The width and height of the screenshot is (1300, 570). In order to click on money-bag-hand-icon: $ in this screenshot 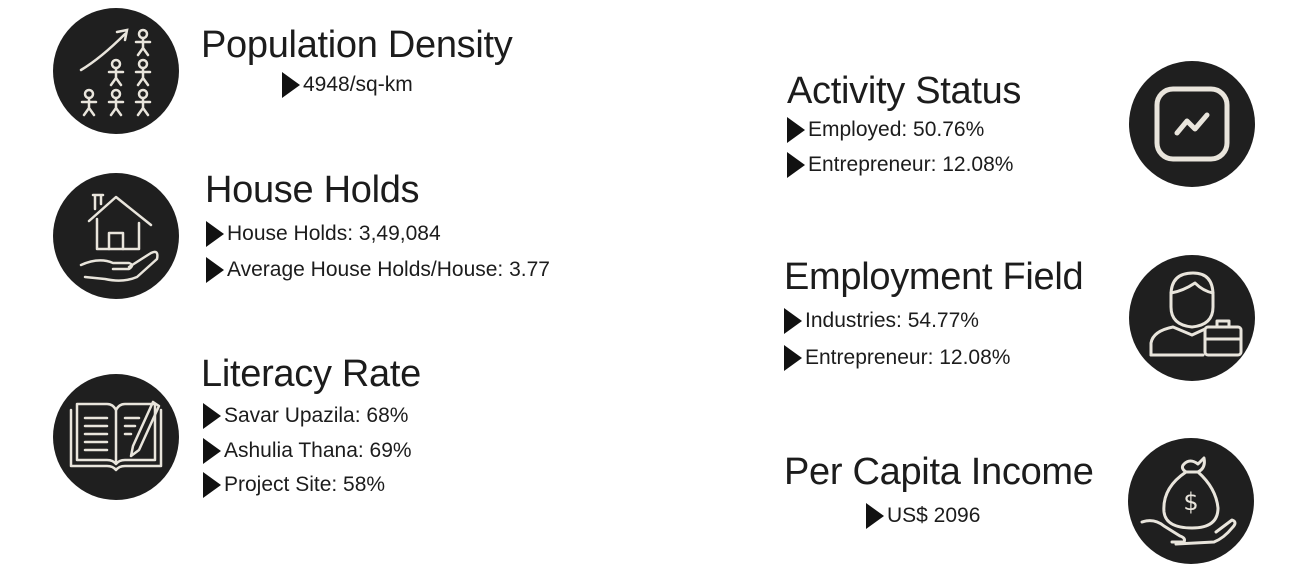, I will do `click(1191, 501)`.